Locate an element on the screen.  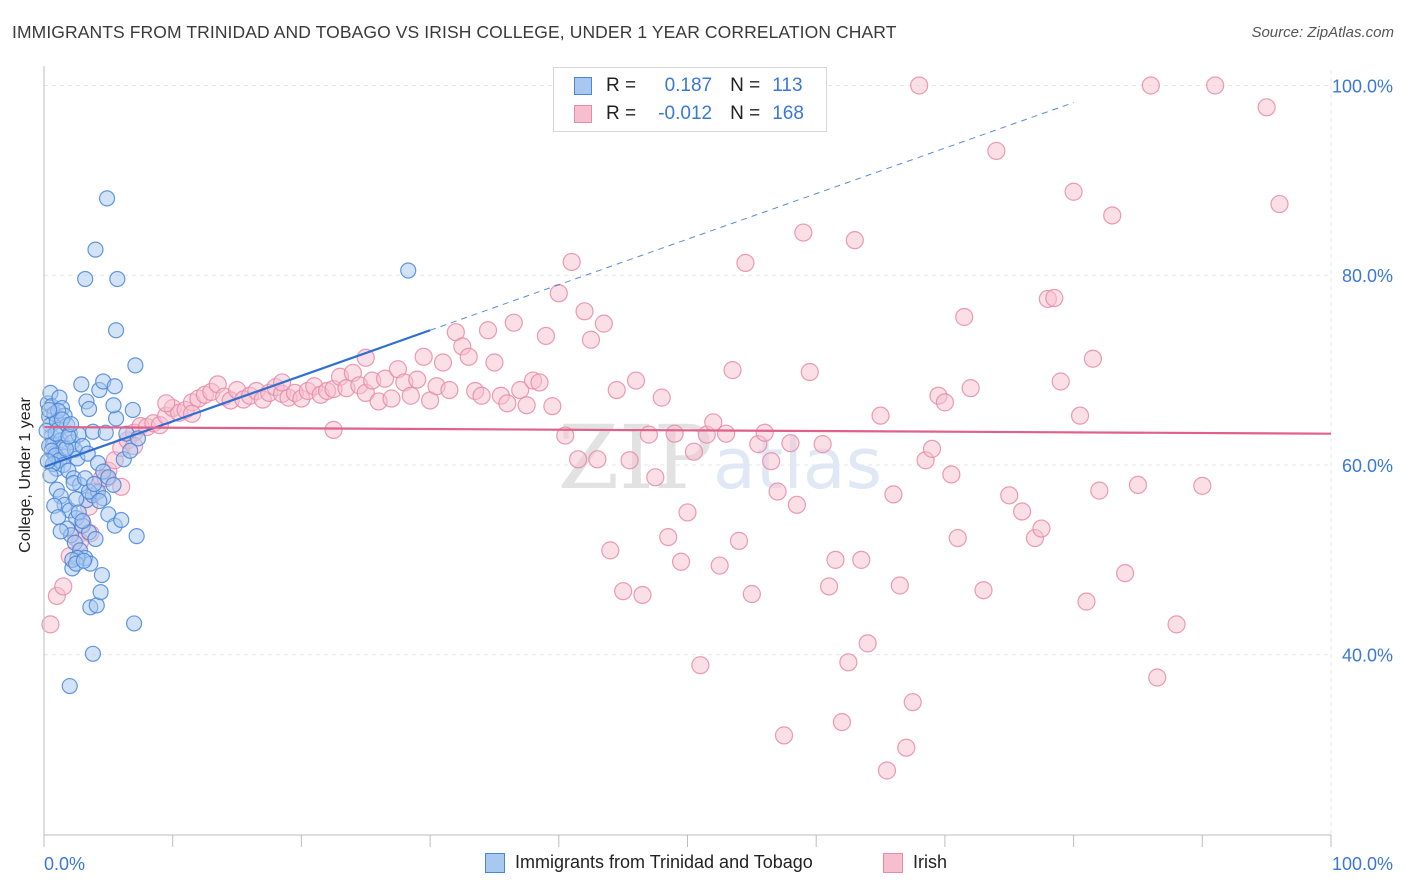
y-tick-label: 60.0% is located at coordinates (1367, 466).